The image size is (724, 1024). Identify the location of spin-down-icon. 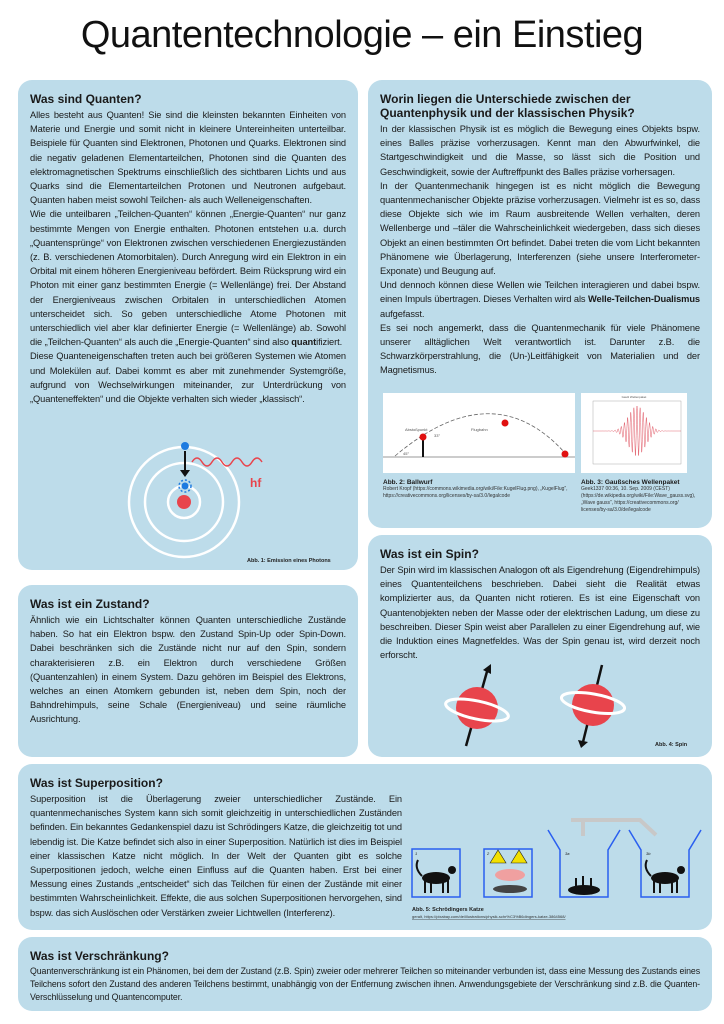
(593, 706).